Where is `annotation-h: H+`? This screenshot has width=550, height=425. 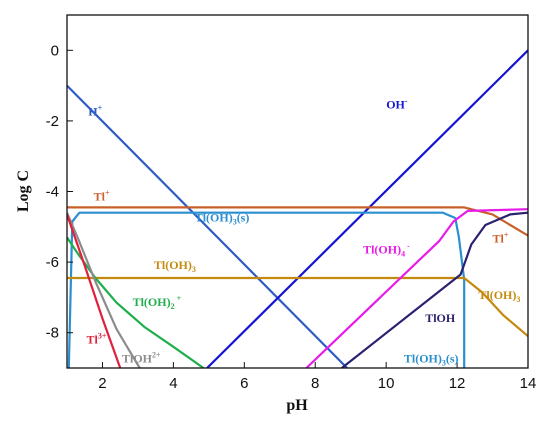 annotation-h: H+ is located at coordinates (95, 111).